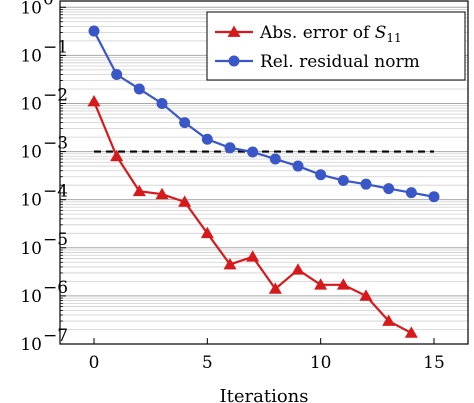 Image resolution: width=474 pixels, height=403 pixels. I want to click on y-tick-exponent: −2, so click(55, 95).